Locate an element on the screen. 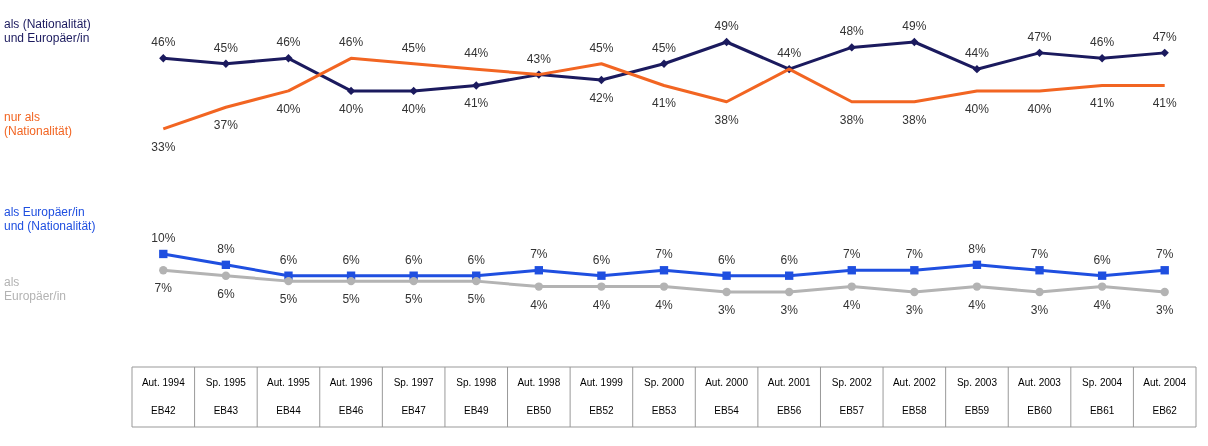  data-label: 42% is located at coordinates (601, 98).